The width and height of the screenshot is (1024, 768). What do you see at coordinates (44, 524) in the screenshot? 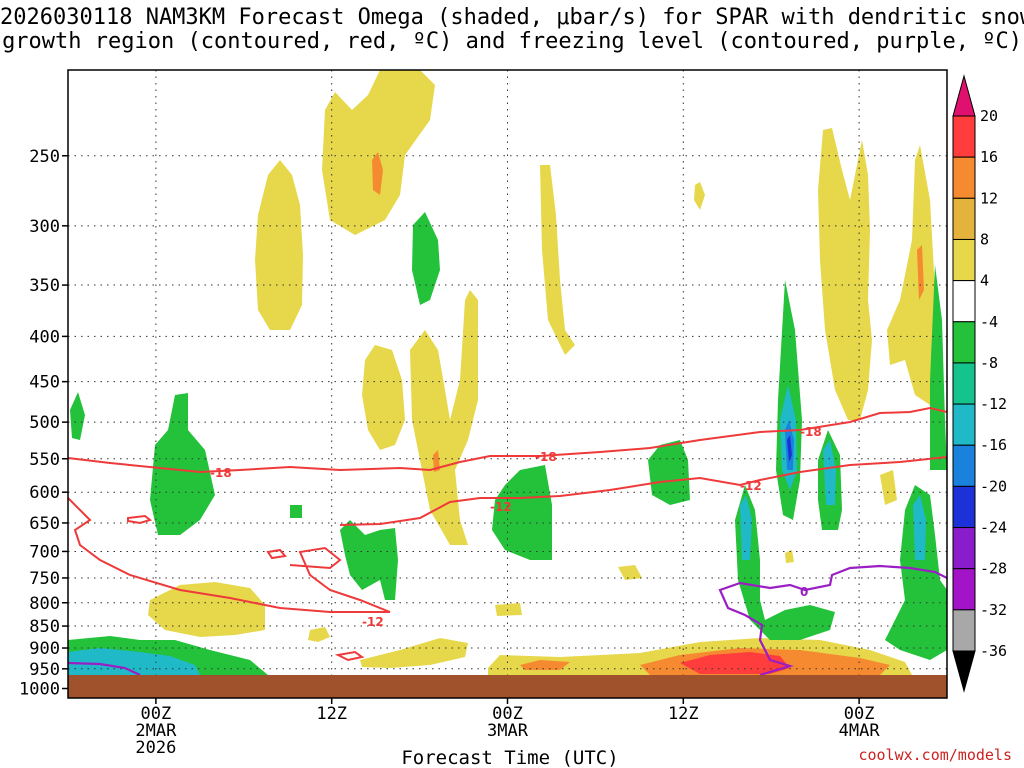
I see `y-tick-label: 650` at bounding box center [44, 524].